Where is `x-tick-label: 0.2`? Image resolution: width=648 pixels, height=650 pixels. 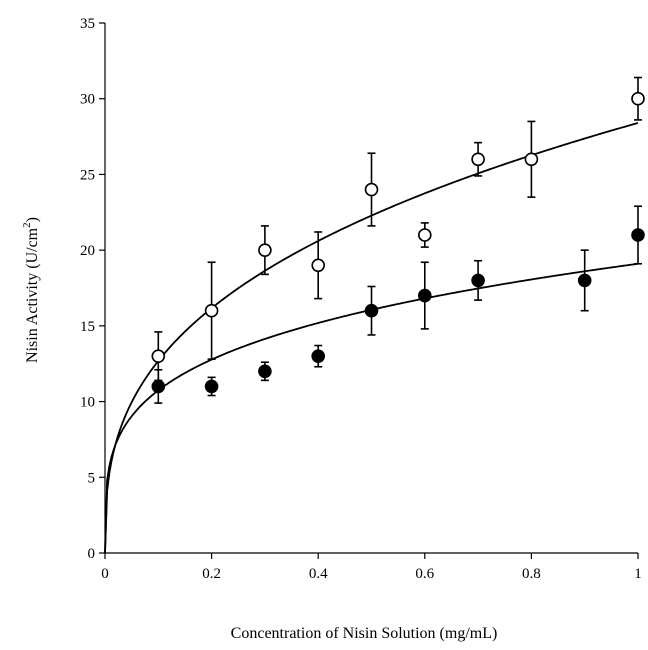 x-tick-label: 0.2 is located at coordinates (211, 574).